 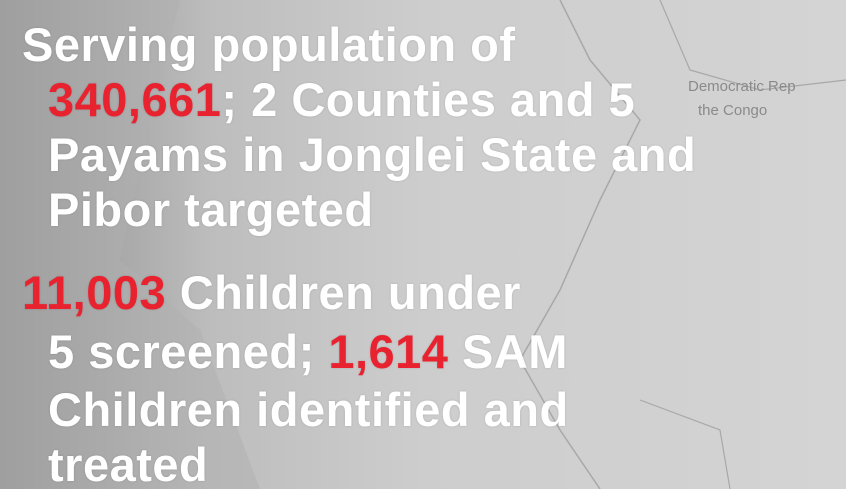 I want to click on text-line: treated, so click(x=128, y=465).